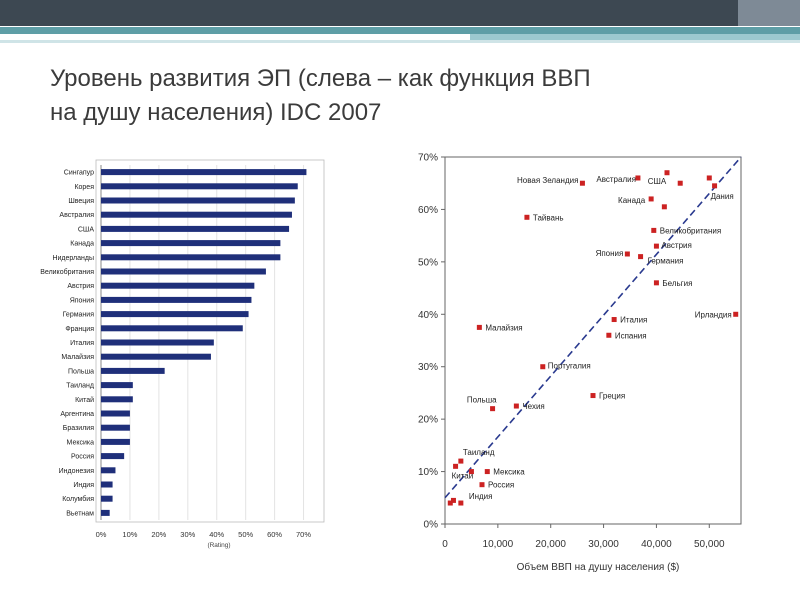  What do you see at coordinates (431, 525) in the screenshot?
I see `scatter-y-tick-label: 0%` at bounding box center [431, 525].